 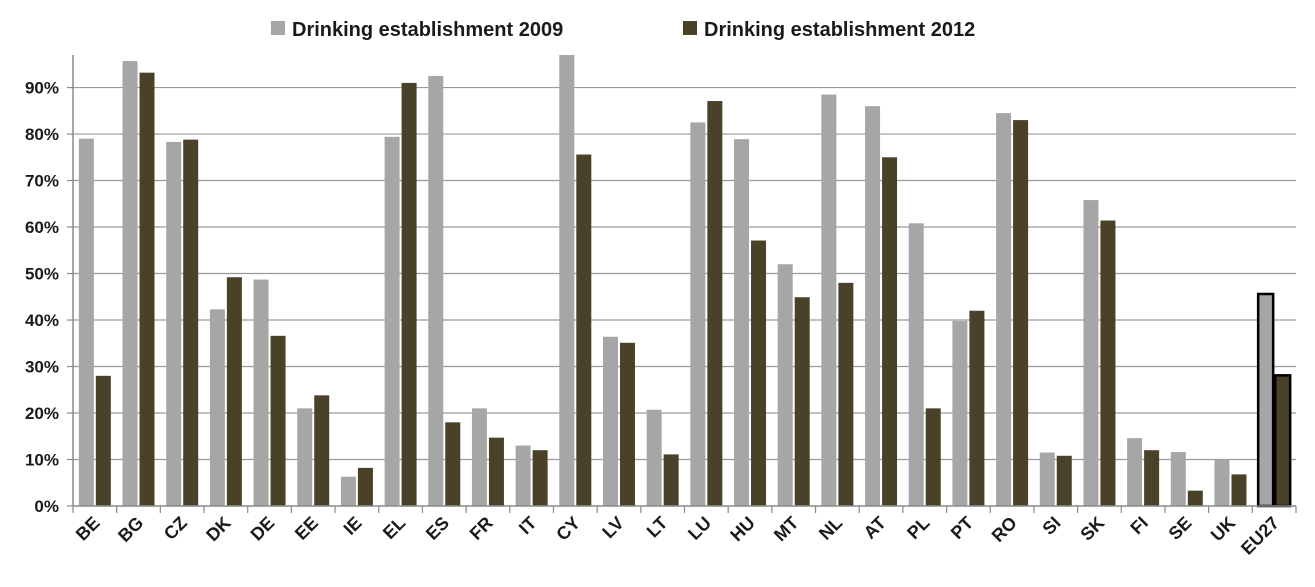 What do you see at coordinates (715, 303) in the screenshot?
I see `bar-lu-2012` at bounding box center [715, 303].